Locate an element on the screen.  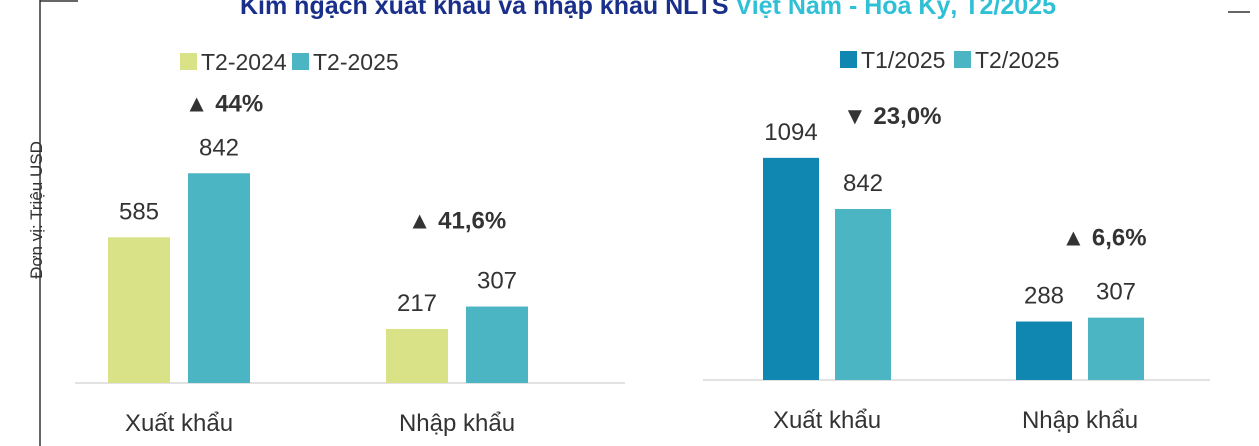
title-text: Kim ngạch xuất khẩu và nhập khẩu NLTS is located at coordinates (487, 10).